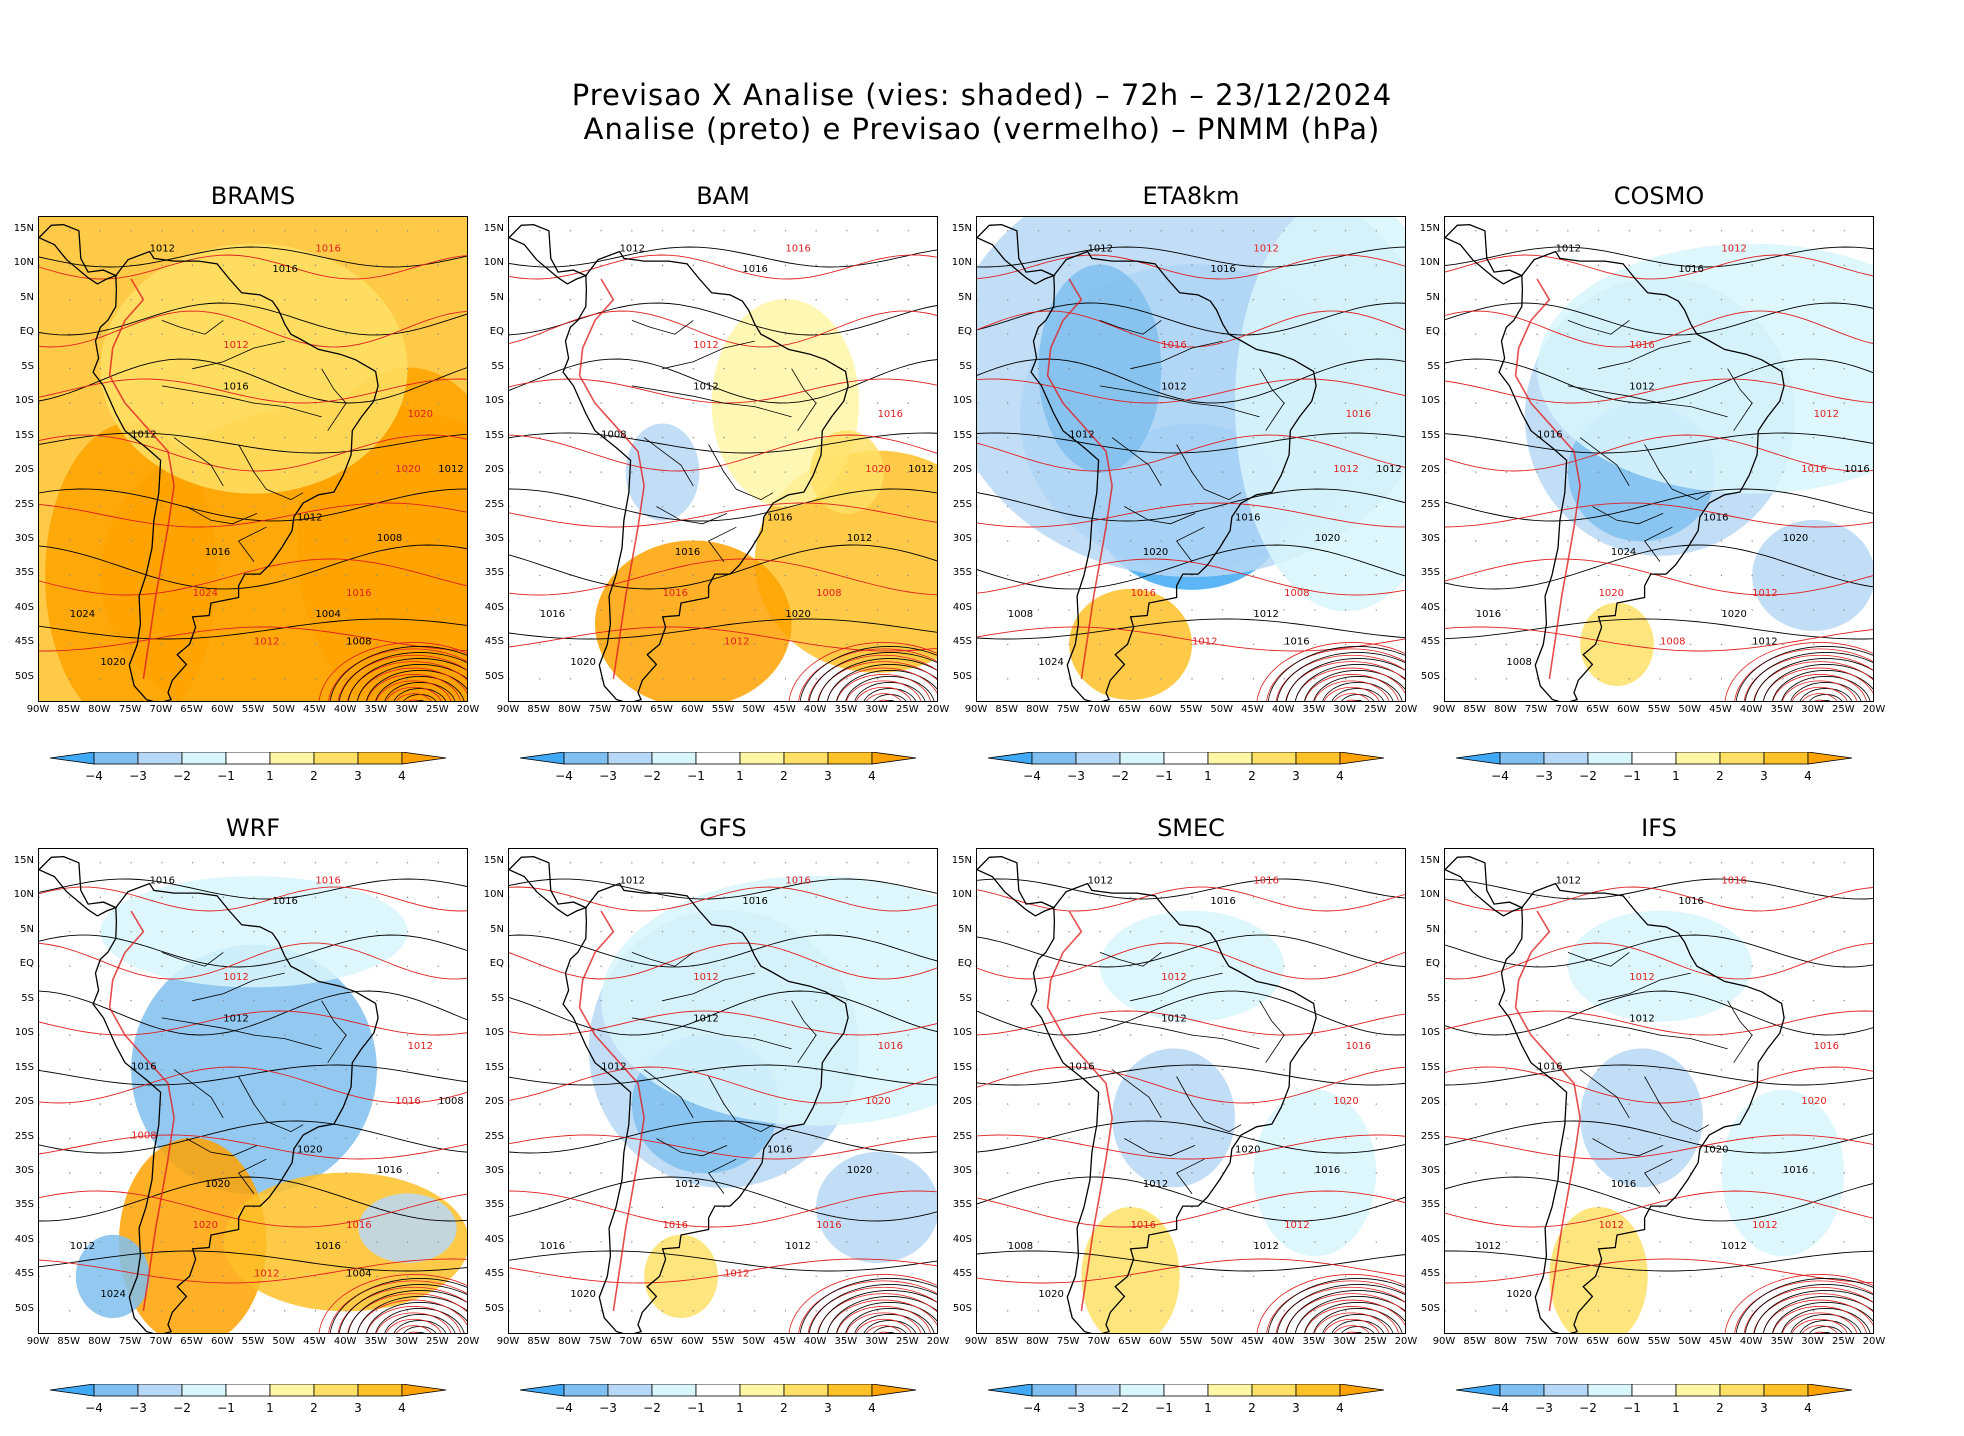 This screenshot has width=1964, height=1436. Describe the element at coordinates (253, 828) in the screenshot. I see `panel-title: WRF` at that location.